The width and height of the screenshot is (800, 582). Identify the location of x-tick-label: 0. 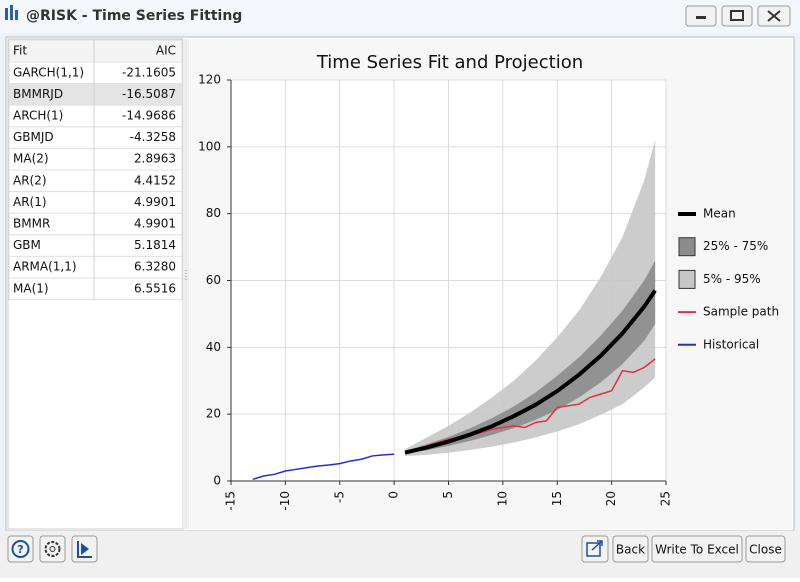
(394, 495).